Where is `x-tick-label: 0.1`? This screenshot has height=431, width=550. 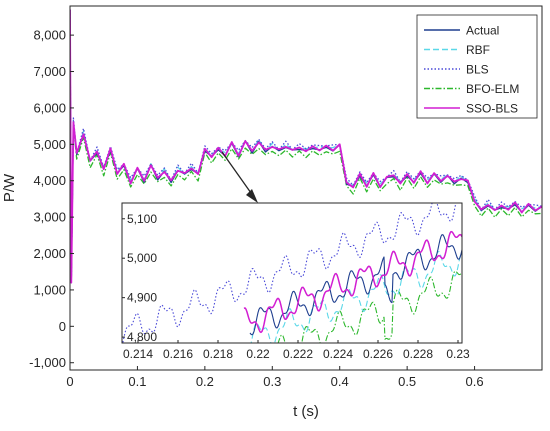
x-tick-label: 0.1 is located at coordinates (137, 381).